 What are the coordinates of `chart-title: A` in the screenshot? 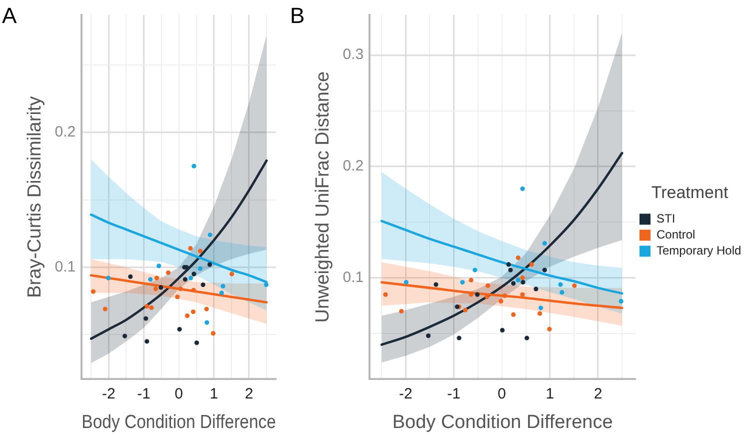 It's located at (9, 15).